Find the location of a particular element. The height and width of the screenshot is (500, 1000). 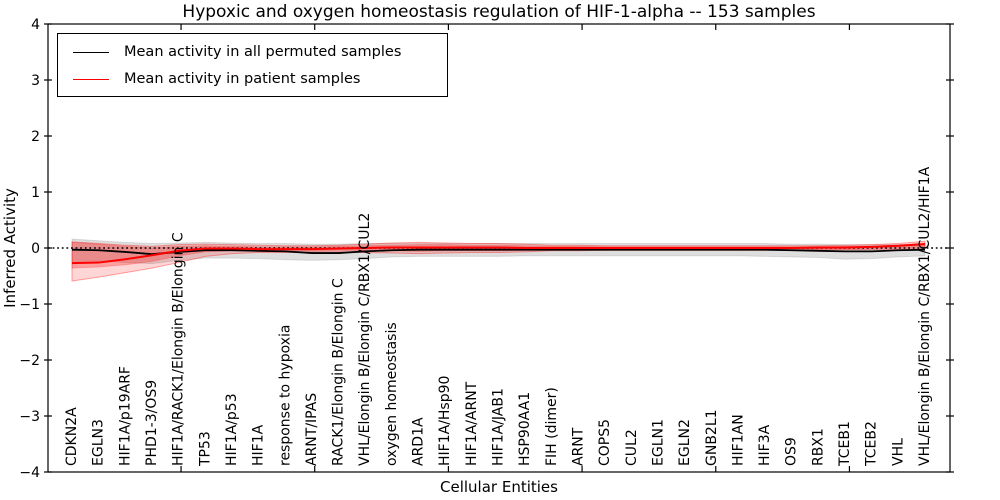

legend-entry-permuted: Mean activity in all permuted samples is located at coordinates (260, 52).